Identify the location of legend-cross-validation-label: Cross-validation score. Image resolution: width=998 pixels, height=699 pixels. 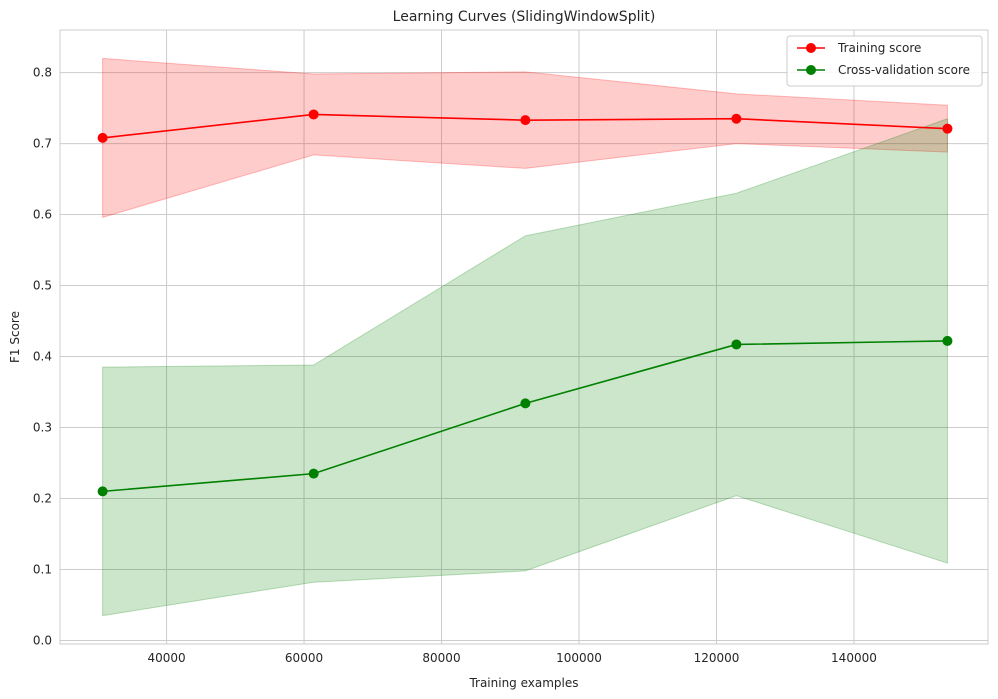
(904, 70).